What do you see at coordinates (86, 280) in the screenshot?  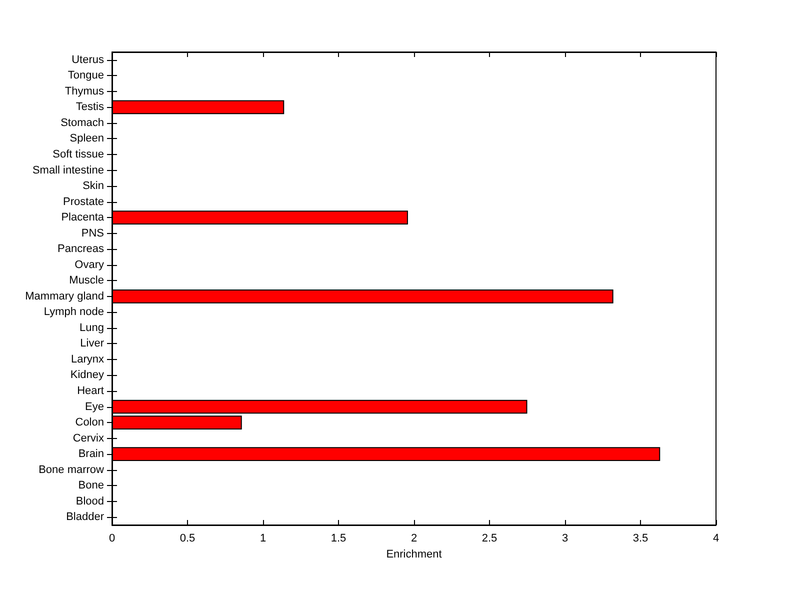 I see `y-tick-label: Muscle` at bounding box center [86, 280].